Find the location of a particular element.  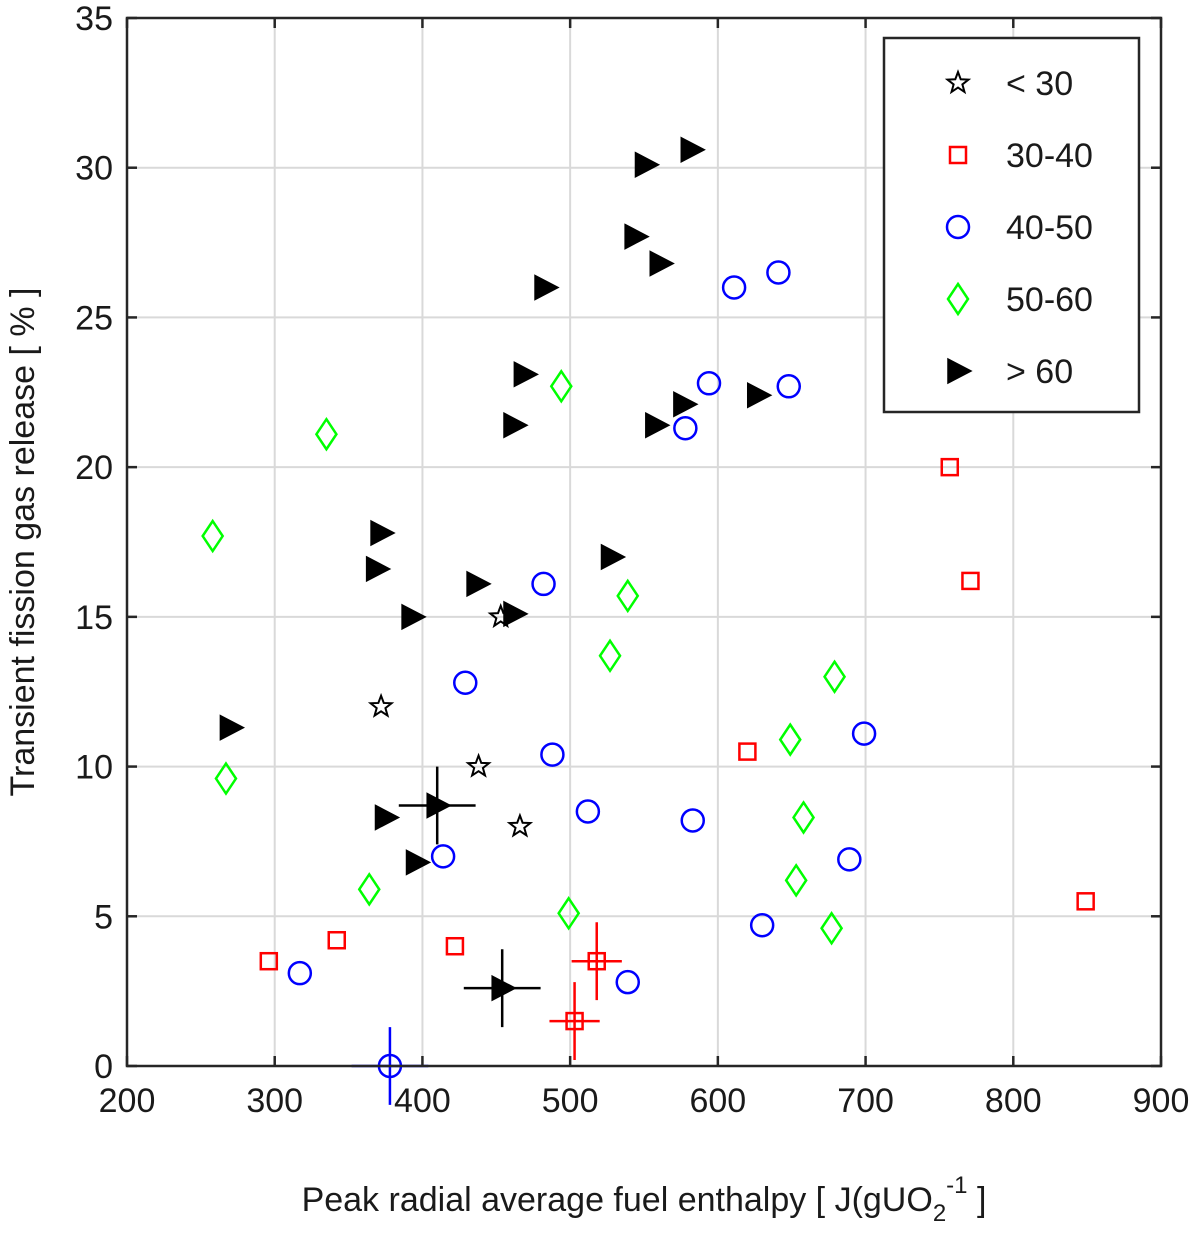

legend-item: 30-40 is located at coordinates (1020, 156).